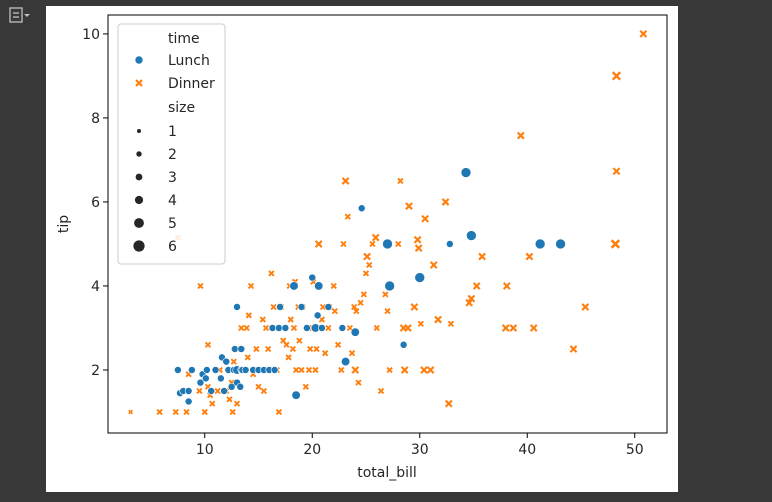 This screenshot has height=502, width=772. I want to click on legend: time Lunch Dinner size 1 2 3 4 5 6, so click(171, 144).